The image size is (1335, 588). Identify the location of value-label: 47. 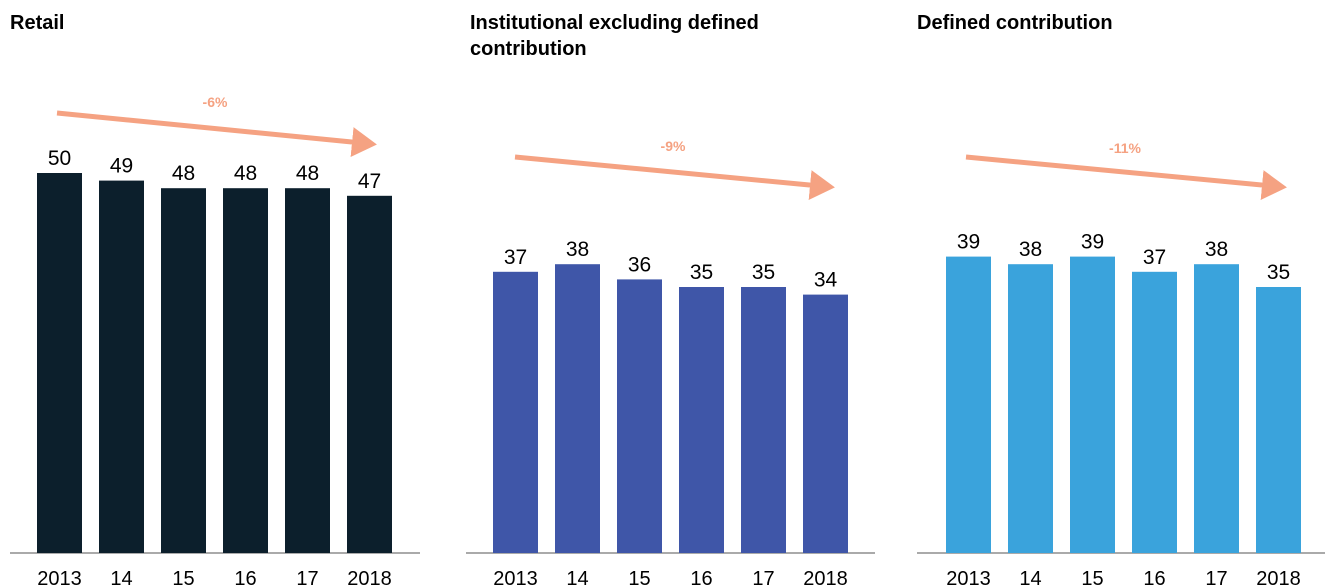
(369, 181).